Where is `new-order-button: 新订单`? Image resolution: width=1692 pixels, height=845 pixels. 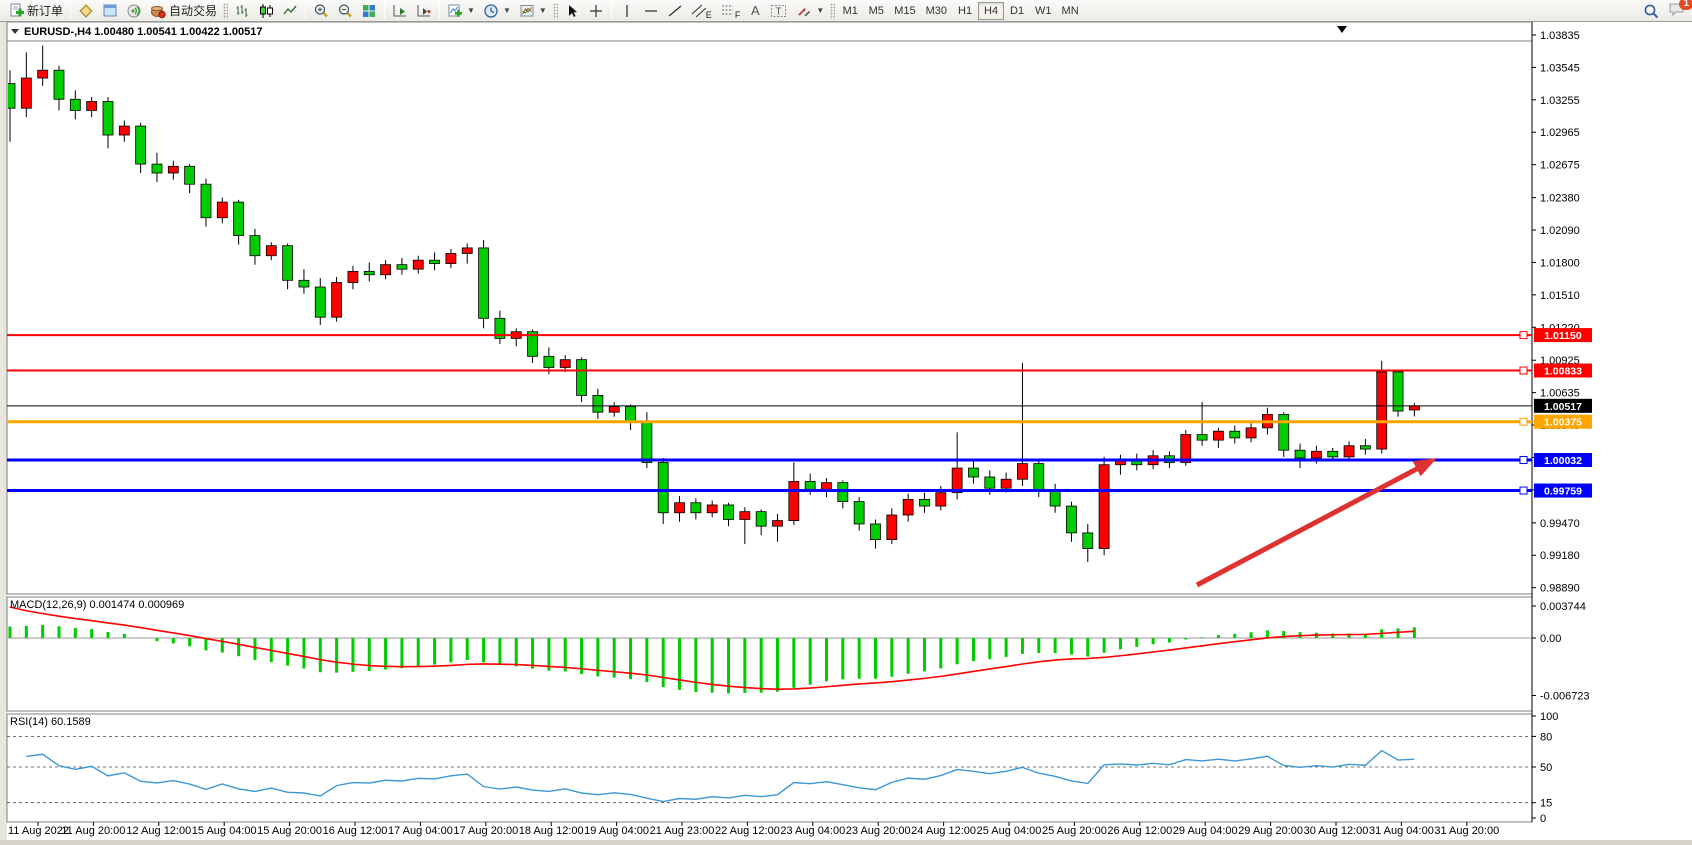 new-order-button: 新订单 is located at coordinates (35, 11).